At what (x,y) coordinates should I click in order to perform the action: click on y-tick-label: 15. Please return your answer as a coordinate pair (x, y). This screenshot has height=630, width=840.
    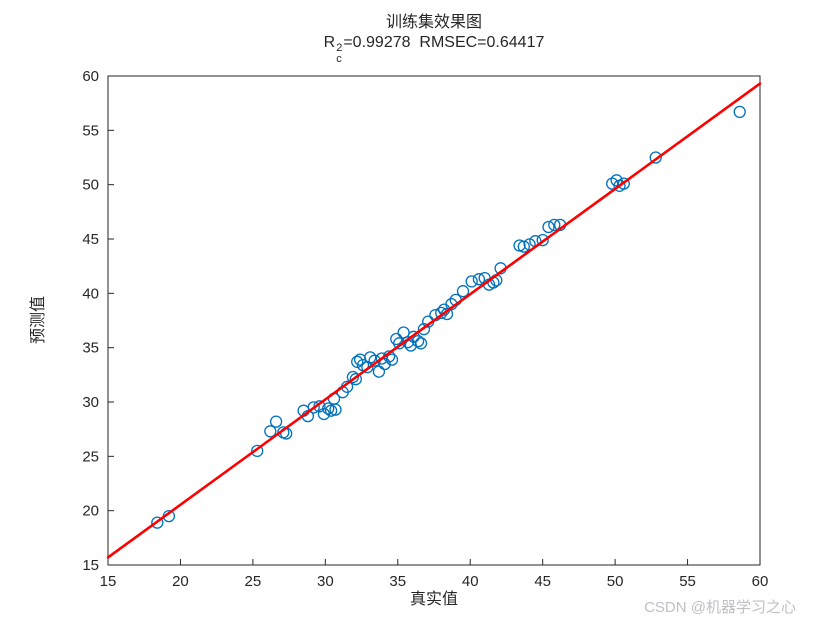
    Looking at the image, I should click on (90, 565).